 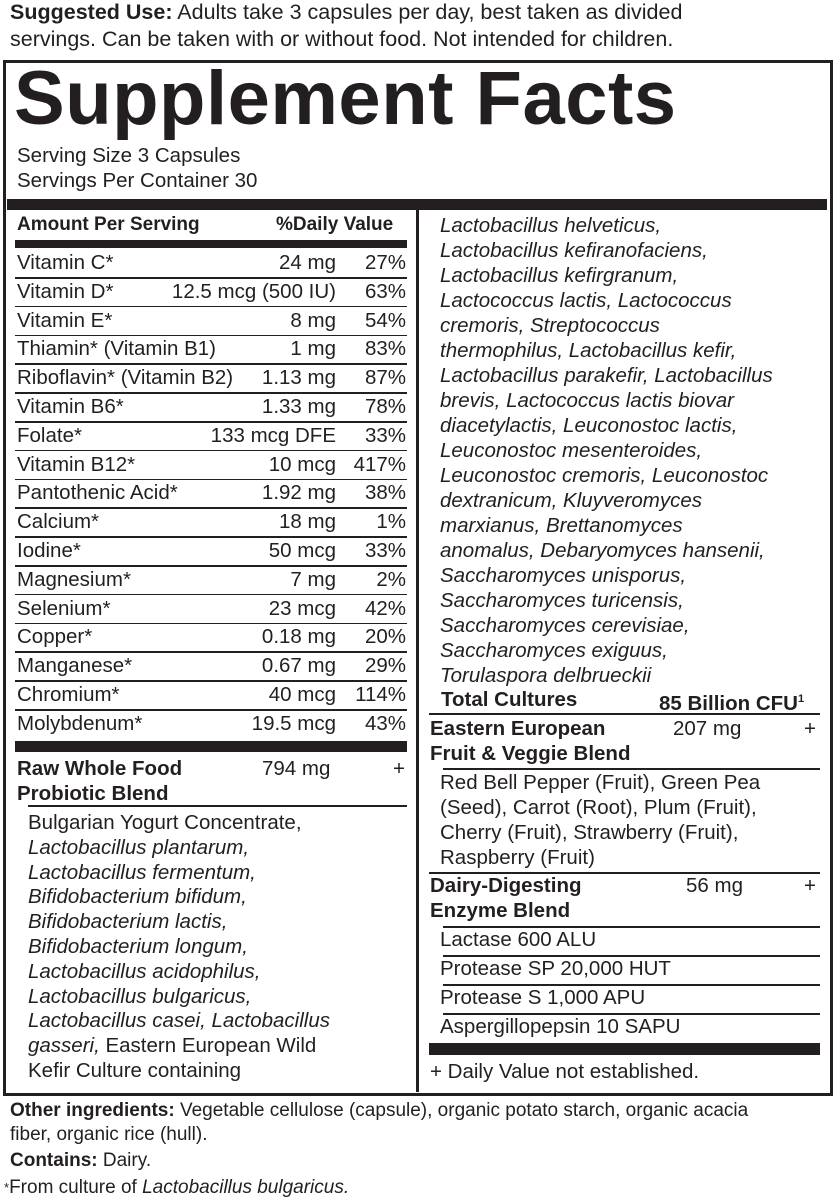 I want to click on ingredient-text: Lactobacillus bulgaricus,, so click(x=140, y=996).